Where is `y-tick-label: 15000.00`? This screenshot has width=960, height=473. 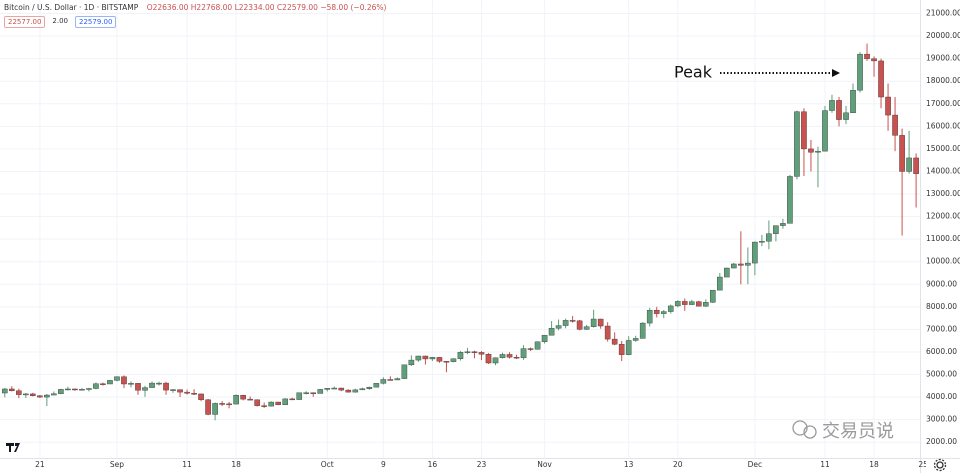 y-tick-label: 15000.00 is located at coordinates (943, 148).